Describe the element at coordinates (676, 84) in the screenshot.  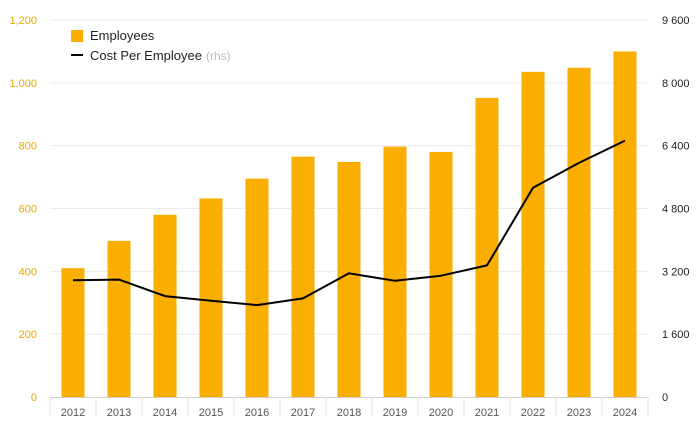
I see `y-right-tick-label: 8 000` at that location.